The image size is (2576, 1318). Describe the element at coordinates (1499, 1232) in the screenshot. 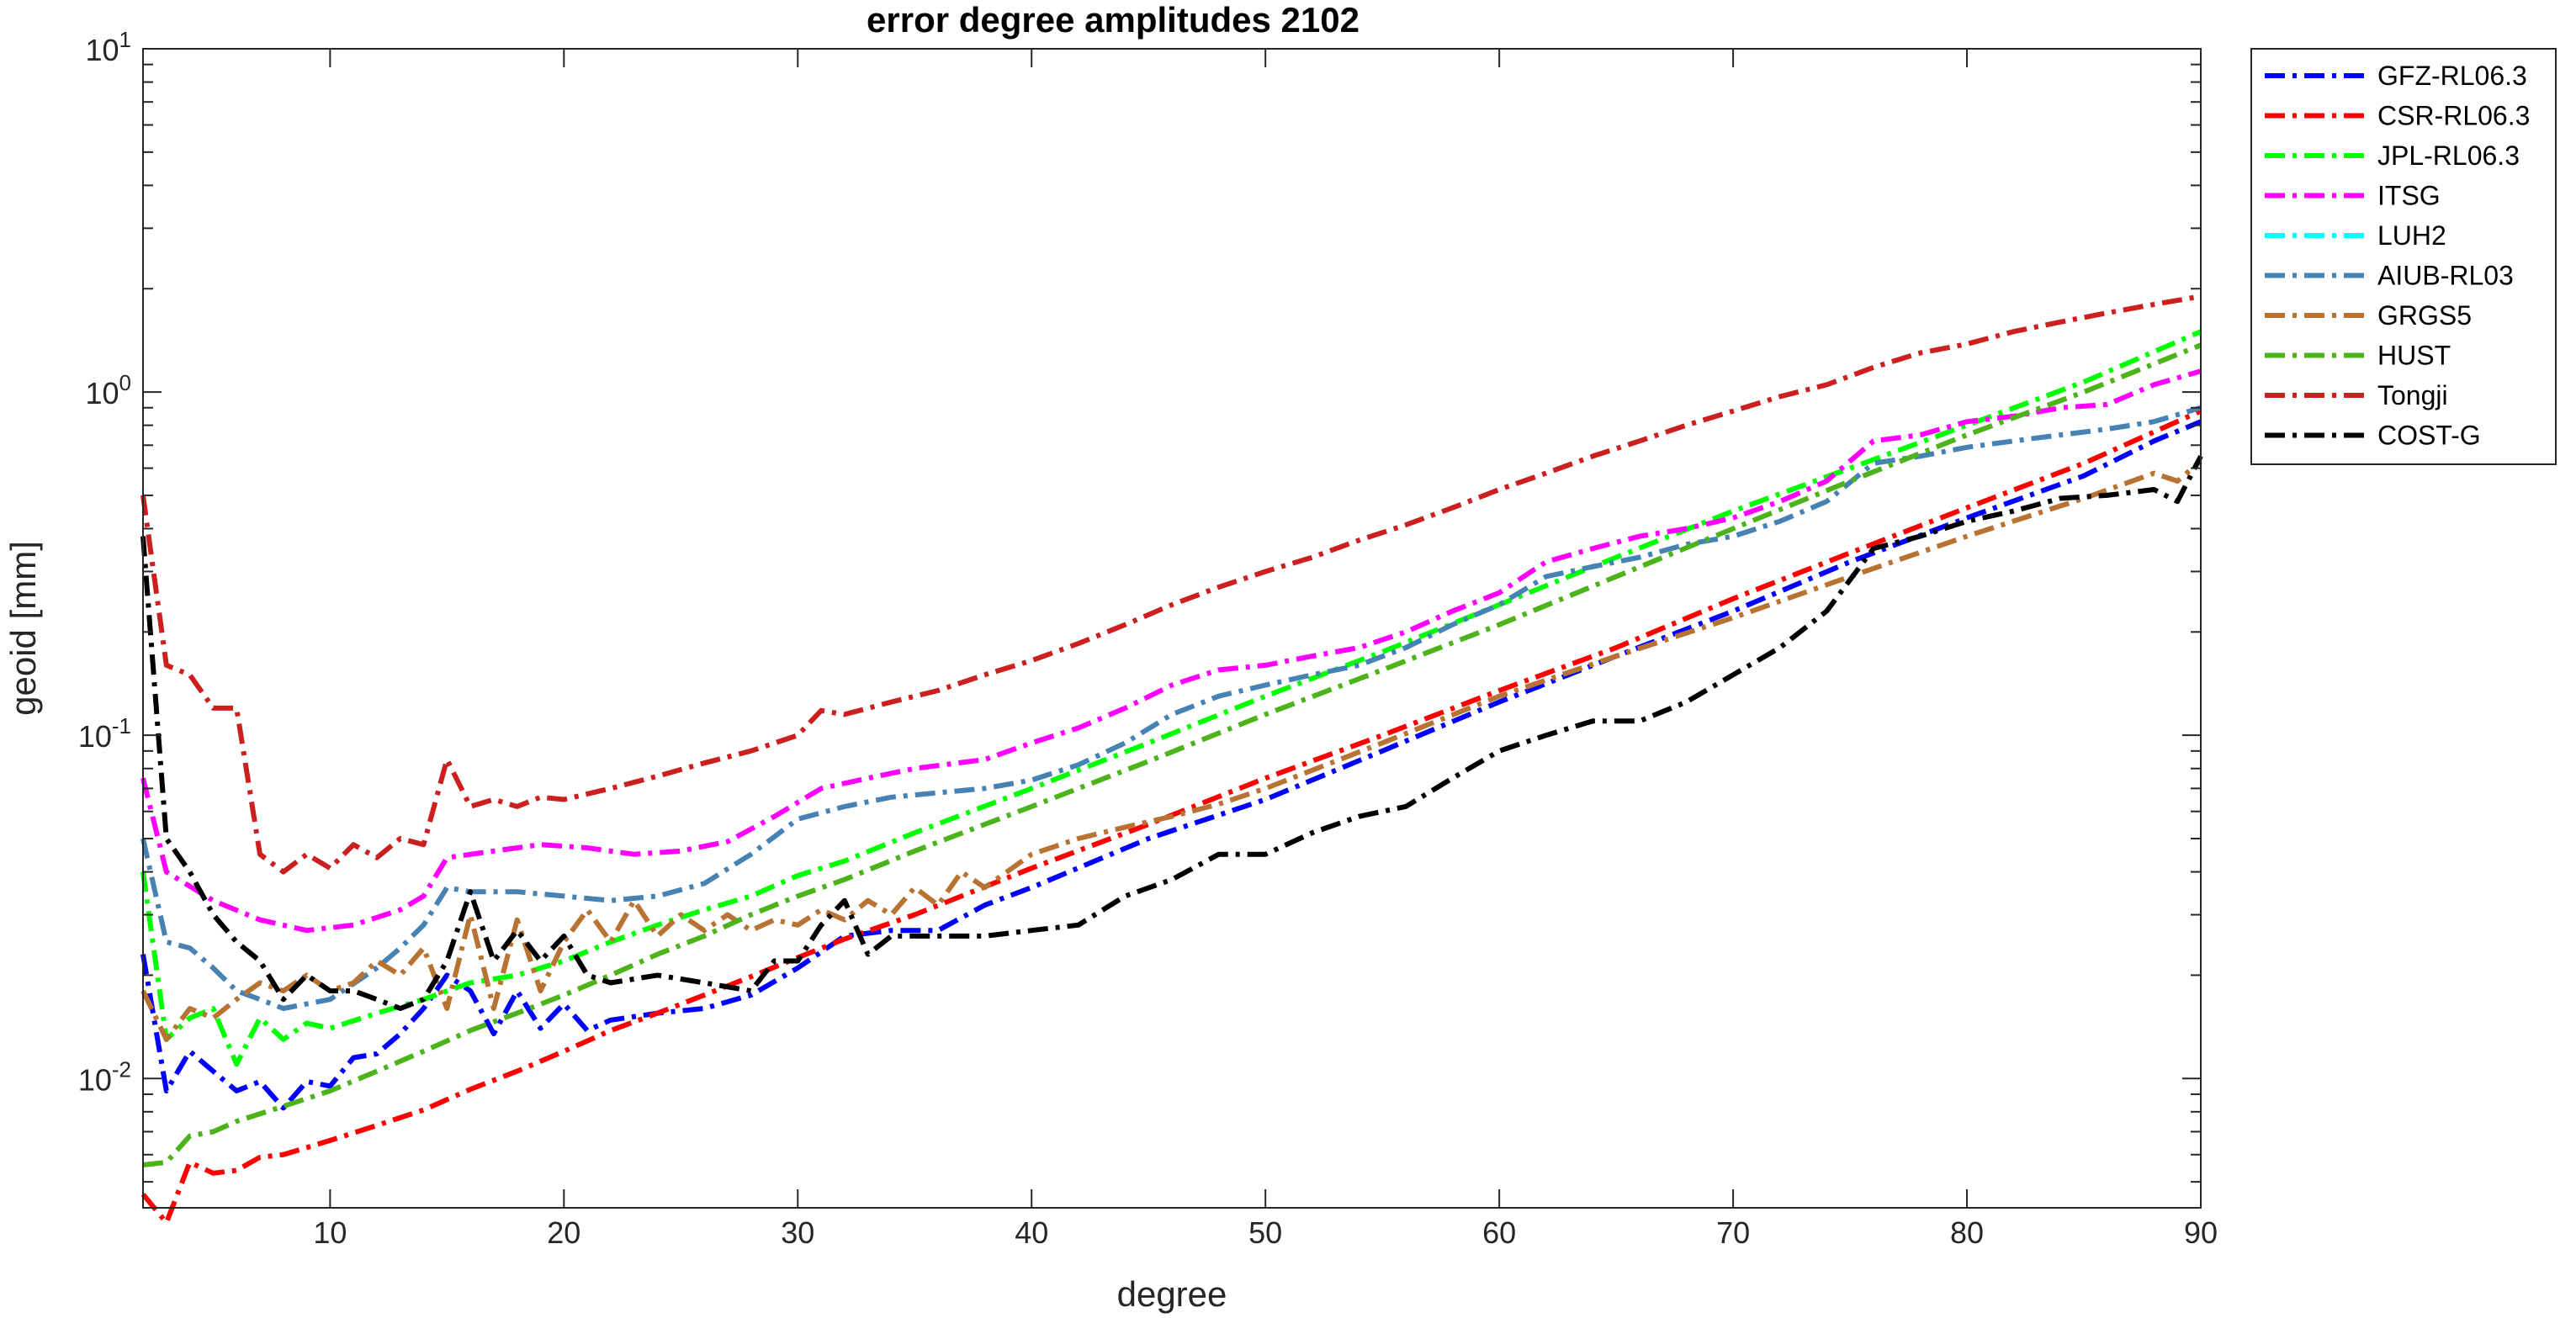

I see `x-tick-label: 60` at that location.